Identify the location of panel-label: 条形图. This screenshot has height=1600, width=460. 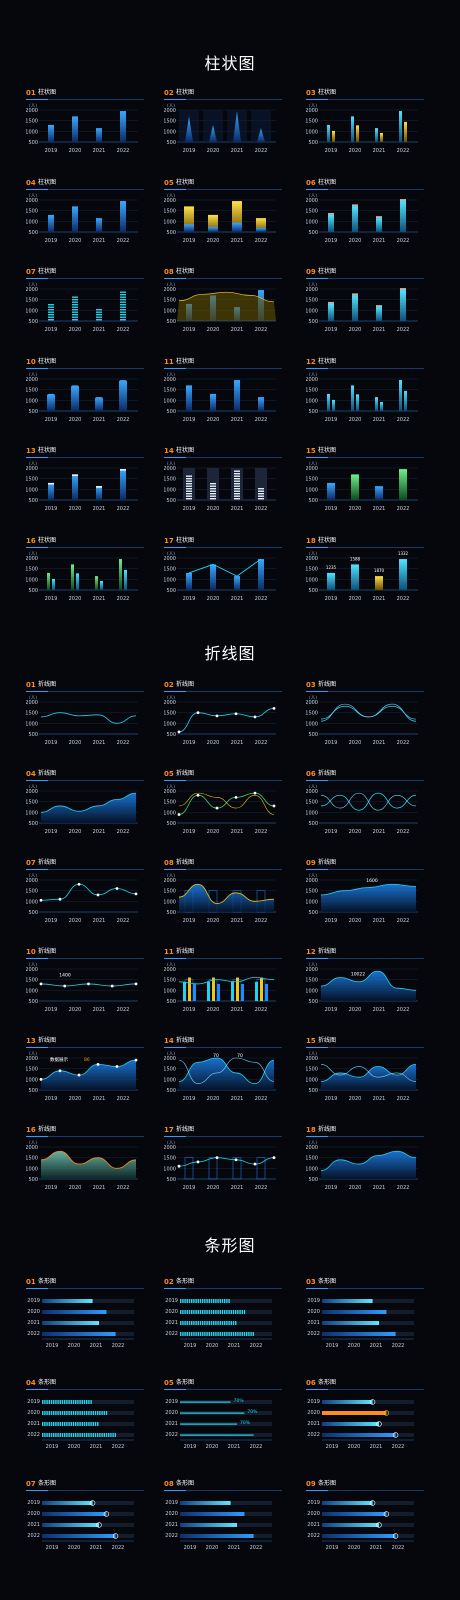
(327, 1281).